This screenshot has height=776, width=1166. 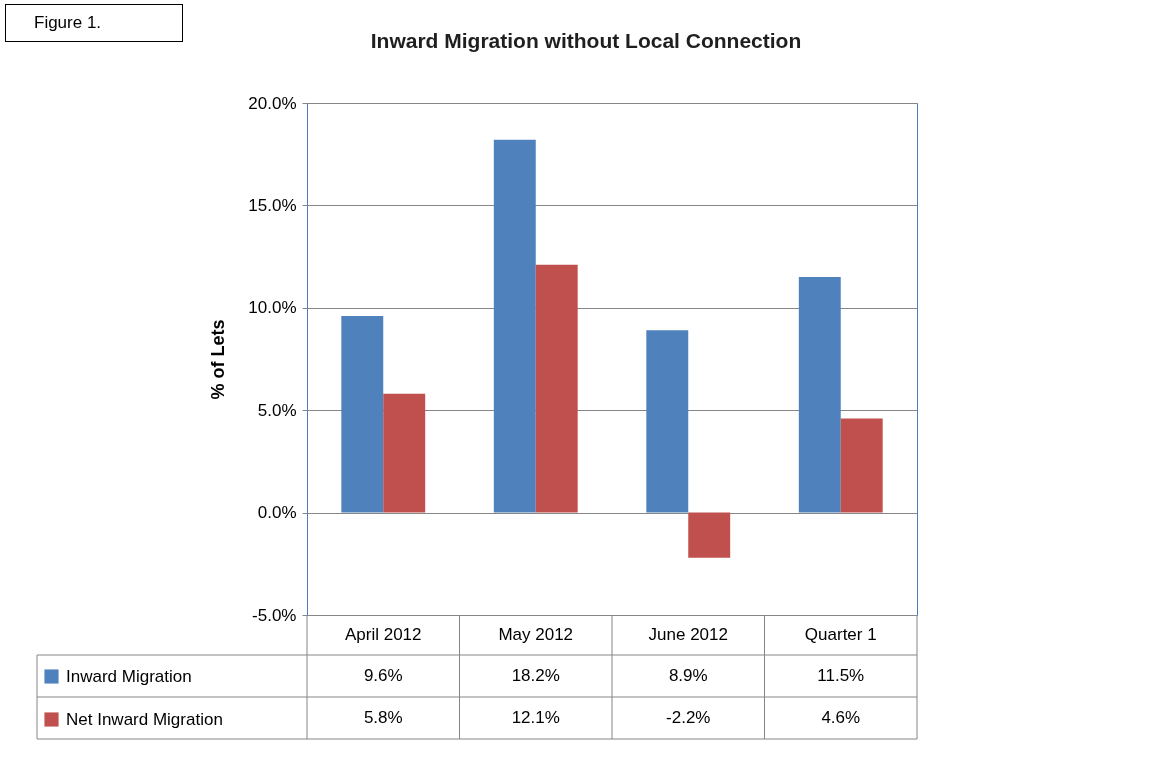 What do you see at coordinates (536, 634) in the screenshot?
I see `x-tick-label: May 2012` at bounding box center [536, 634].